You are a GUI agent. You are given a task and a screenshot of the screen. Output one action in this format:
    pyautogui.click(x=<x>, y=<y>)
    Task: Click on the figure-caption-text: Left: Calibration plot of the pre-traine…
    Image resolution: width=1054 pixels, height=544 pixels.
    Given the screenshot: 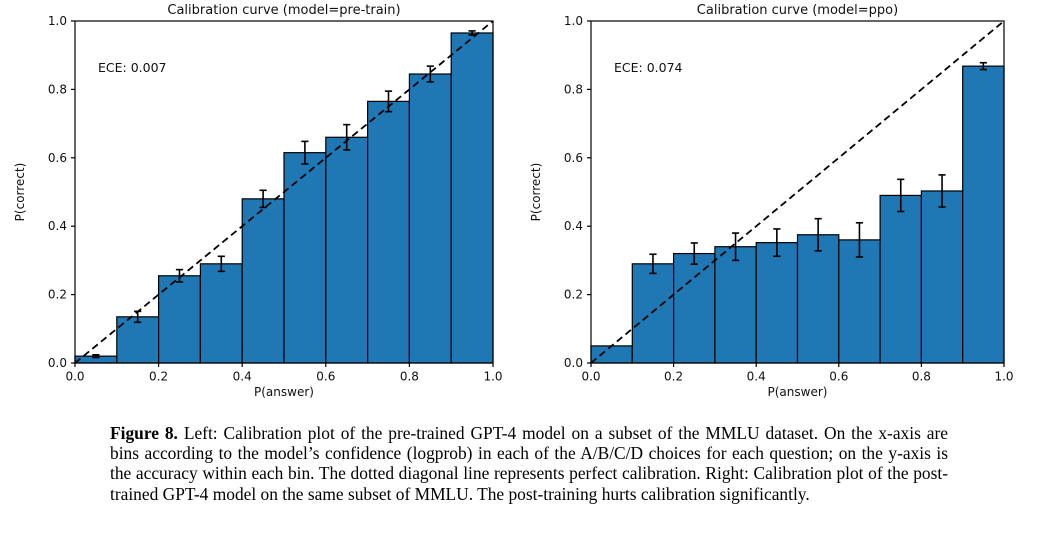 What is the action you would take?
    pyautogui.click(x=529, y=463)
    